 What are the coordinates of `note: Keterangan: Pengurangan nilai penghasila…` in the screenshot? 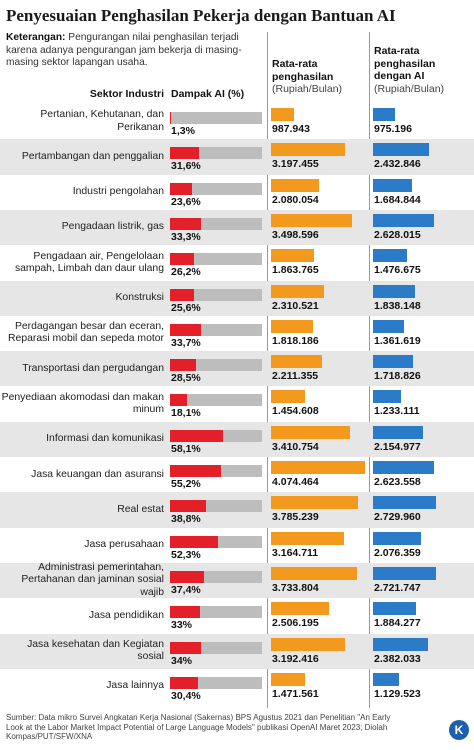 It's located at (135, 51).